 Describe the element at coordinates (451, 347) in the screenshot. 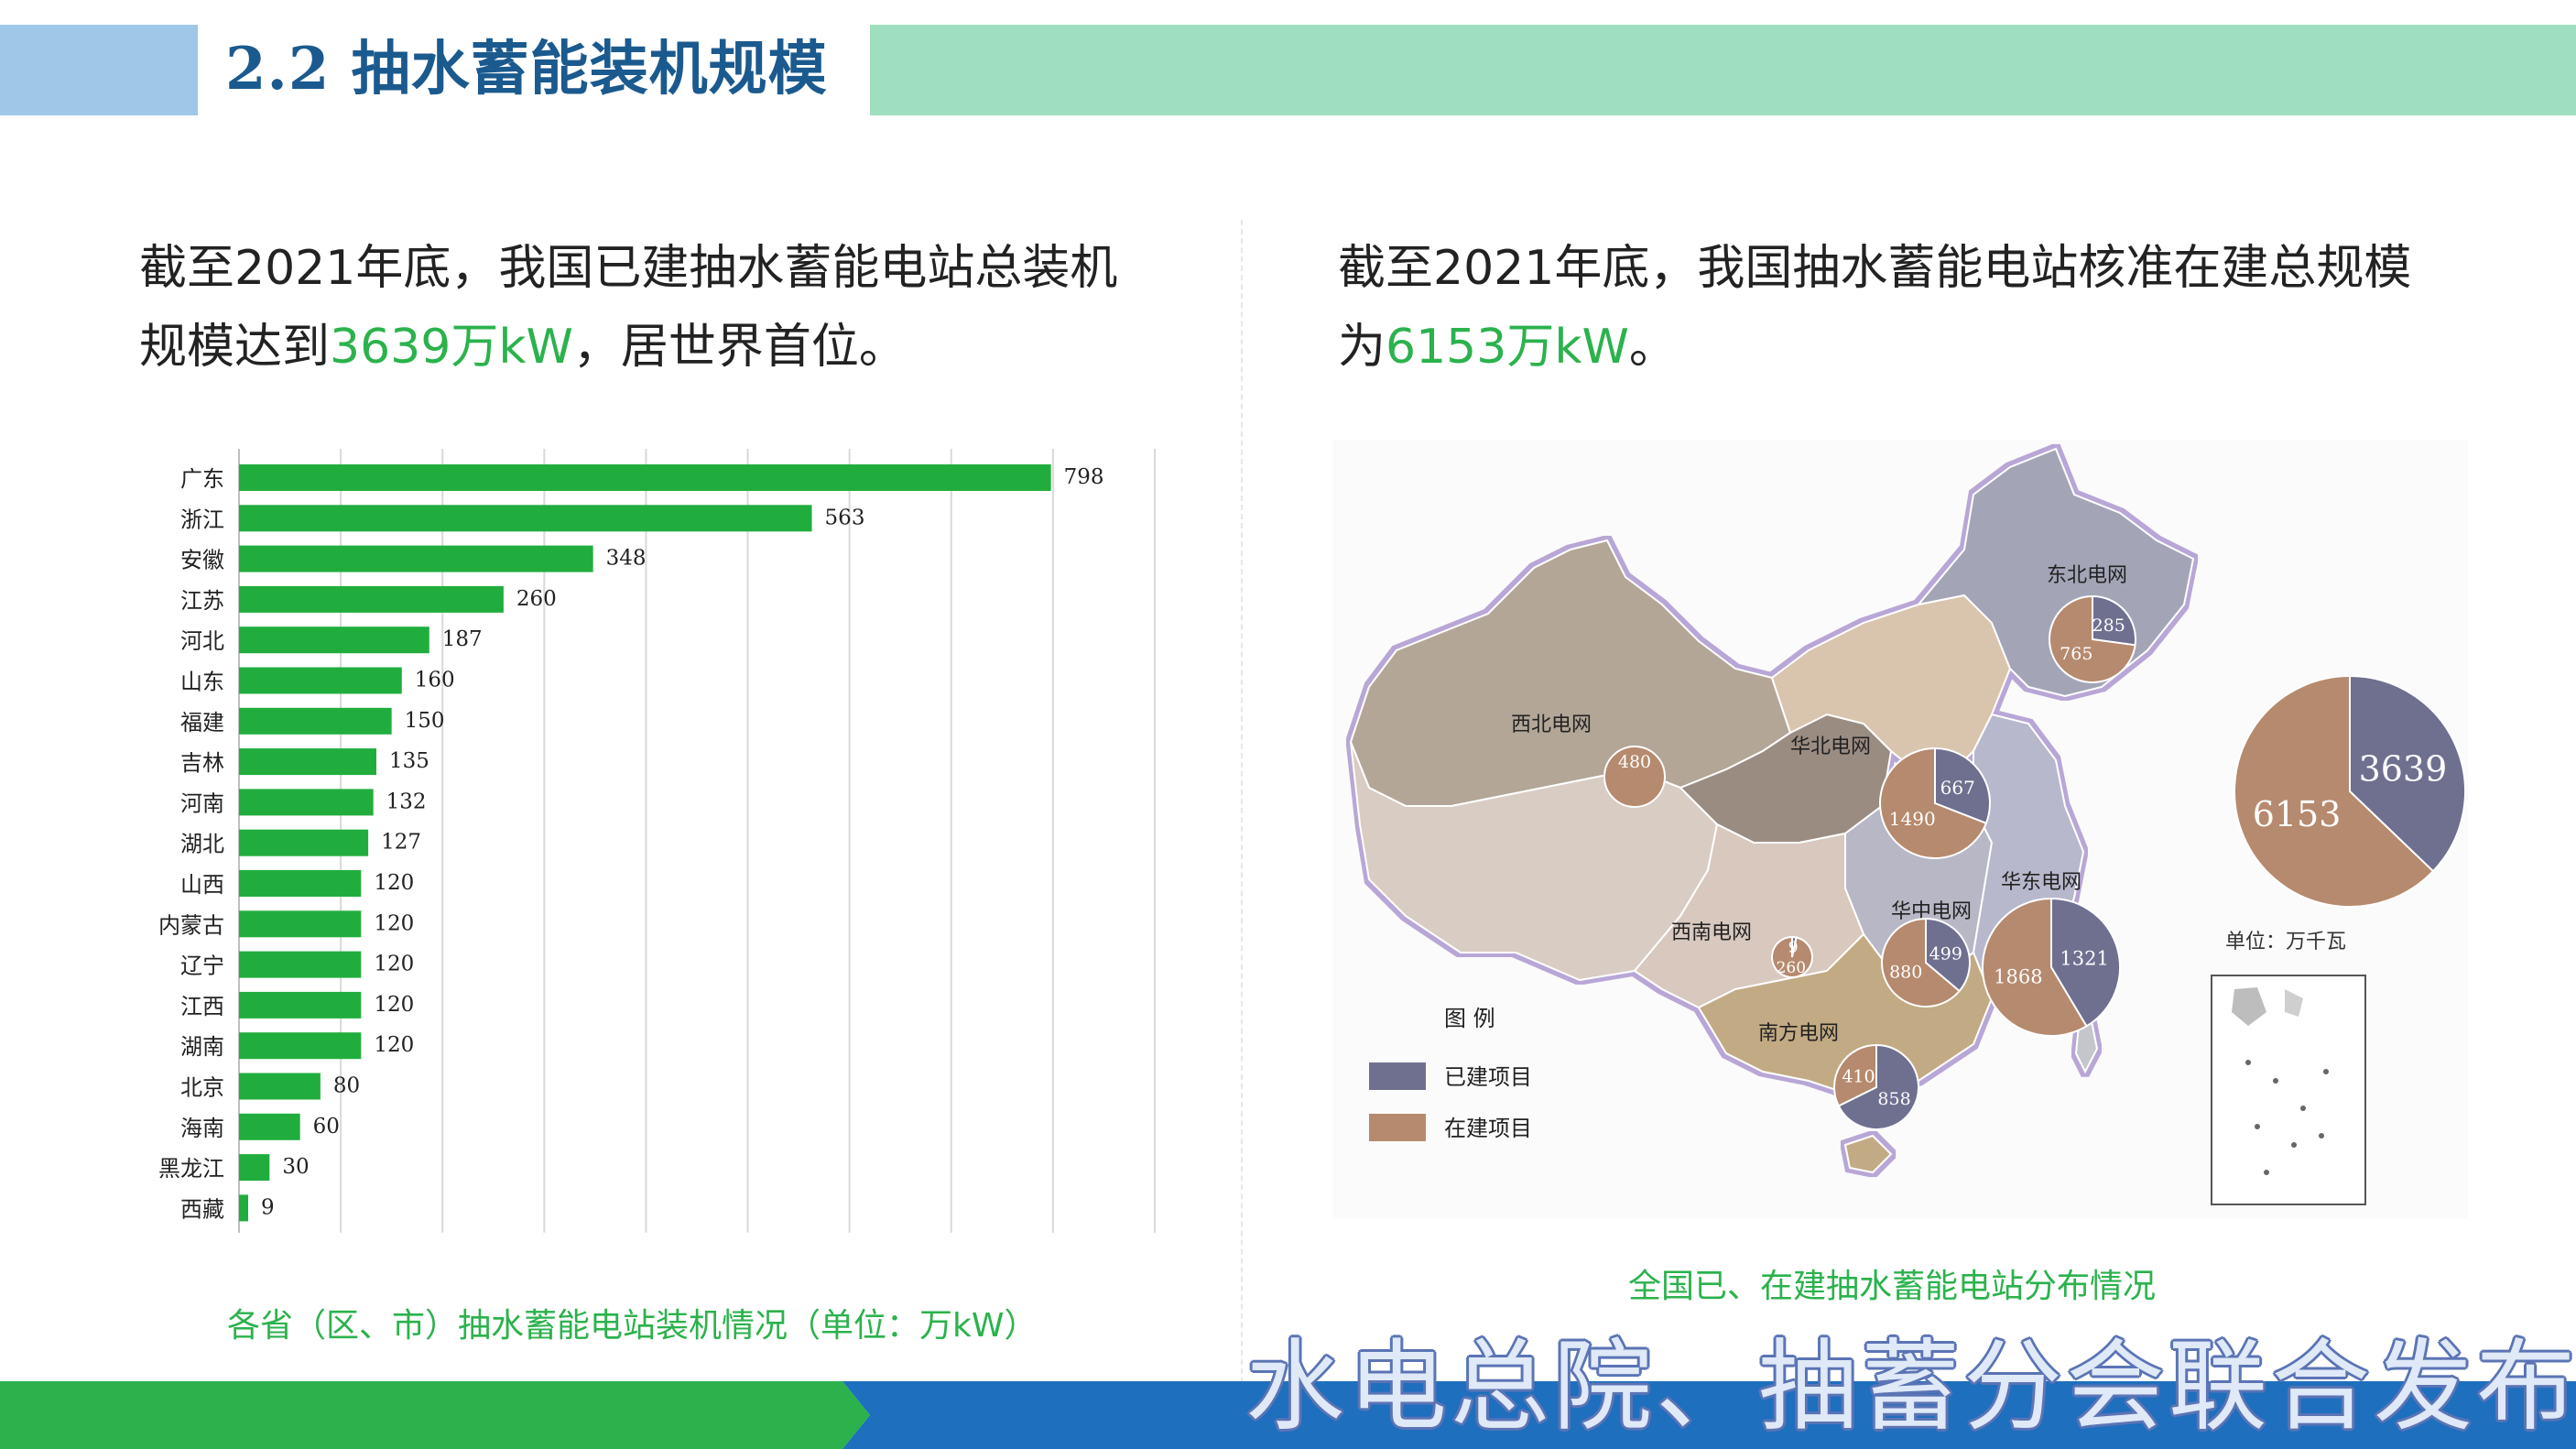

I see `left-highlight: 3639万kW` at that location.